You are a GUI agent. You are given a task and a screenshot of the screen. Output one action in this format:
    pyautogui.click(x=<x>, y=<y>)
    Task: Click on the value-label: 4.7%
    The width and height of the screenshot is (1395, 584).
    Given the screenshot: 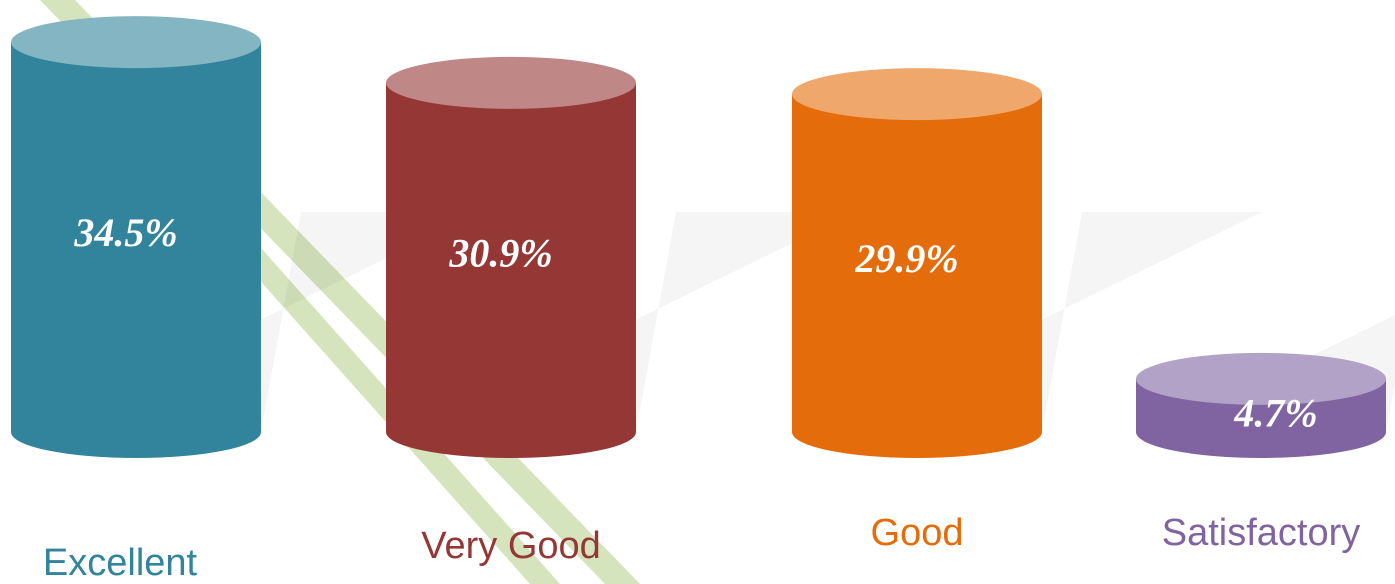 What is the action you would take?
    pyautogui.click(x=1275, y=413)
    